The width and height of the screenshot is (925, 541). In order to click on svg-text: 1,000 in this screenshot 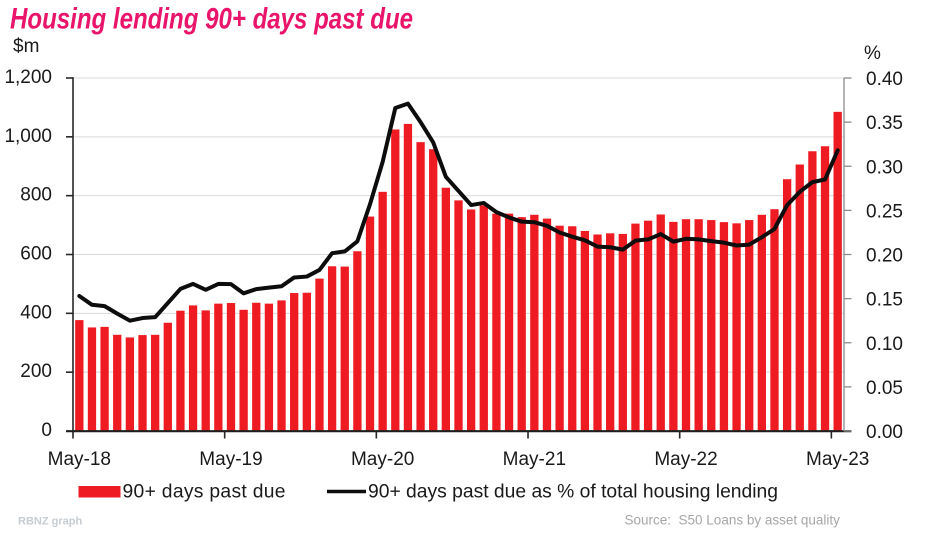, I will do `click(28, 136)`.